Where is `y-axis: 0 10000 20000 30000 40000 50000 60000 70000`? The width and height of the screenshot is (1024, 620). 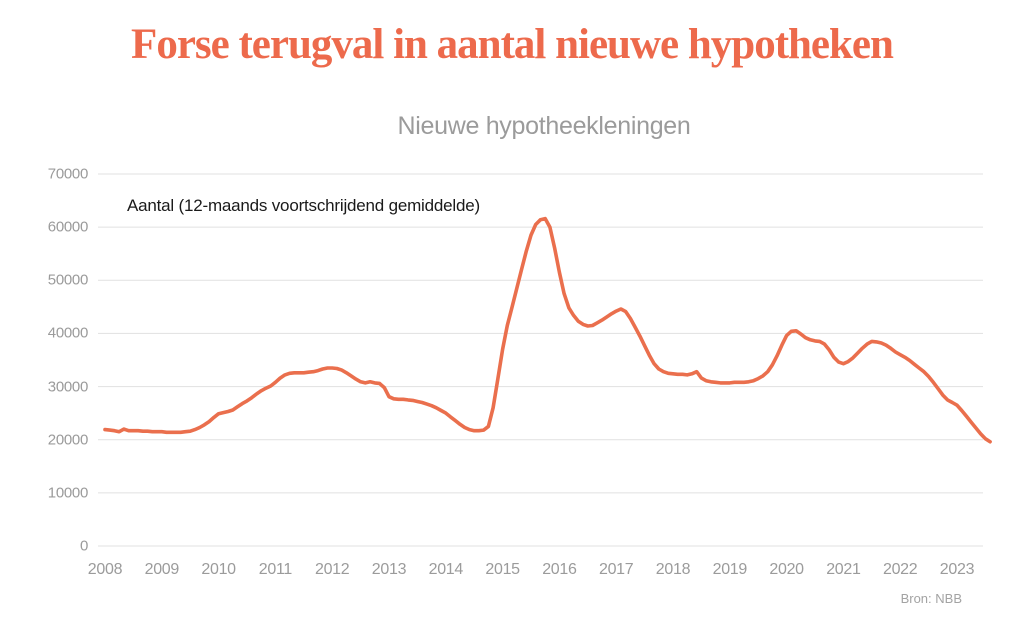 y-axis: 0 10000 20000 30000 40000 50000 60000 70000 is located at coordinates (44, 360).